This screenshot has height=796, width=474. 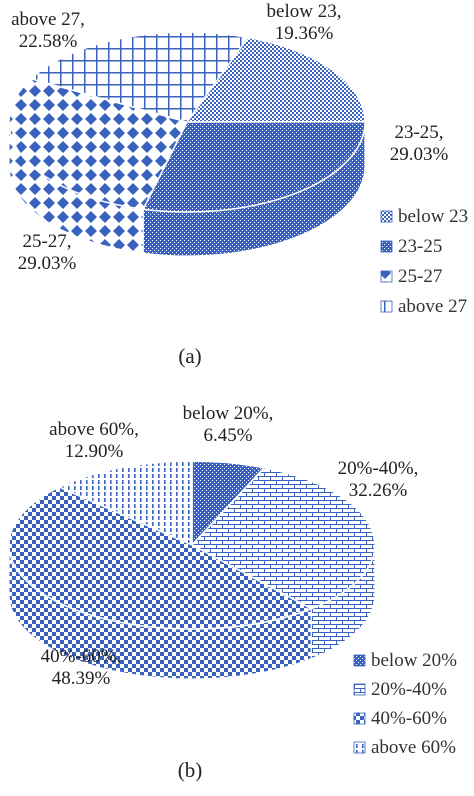 I want to click on legend-label-above-60pct: above 60%, so click(x=413, y=747).